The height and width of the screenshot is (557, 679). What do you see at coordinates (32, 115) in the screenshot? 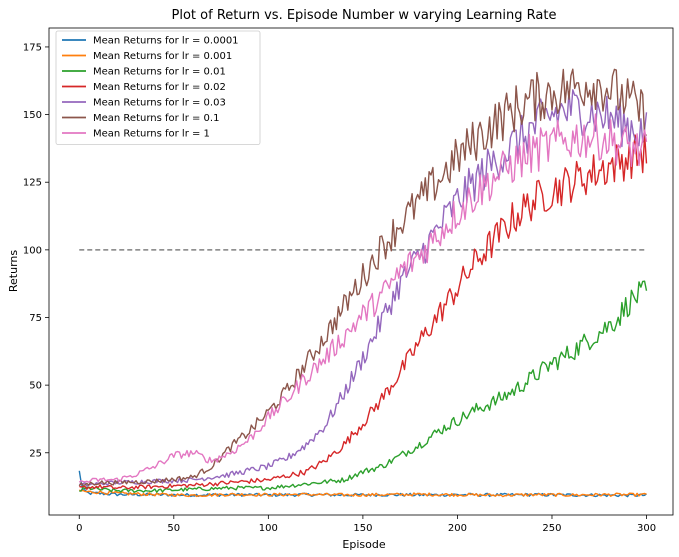
I see `y-tick-label: 150` at bounding box center [32, 115].